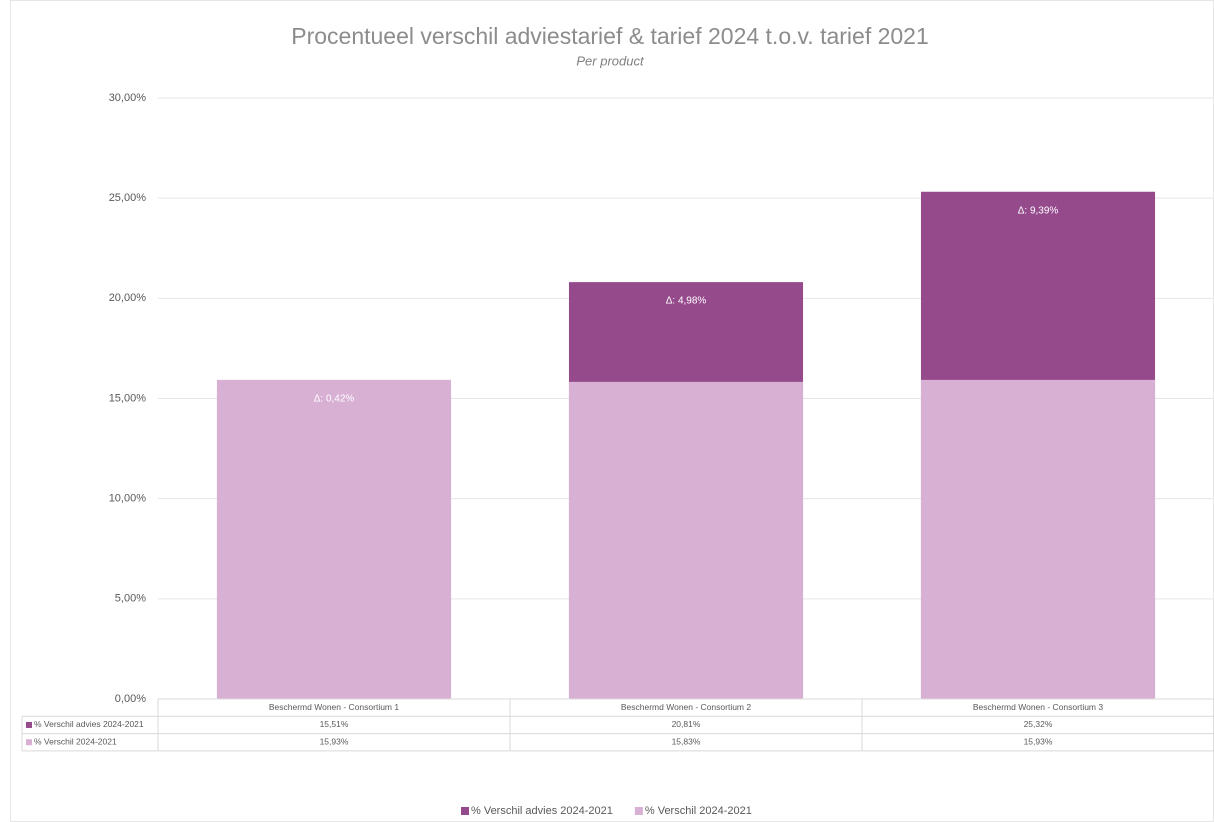  What do you see at coordinates (128, 499) in the screenshot?
I see `y-tick-label: 10,00%` at bounding box center [128, 499].